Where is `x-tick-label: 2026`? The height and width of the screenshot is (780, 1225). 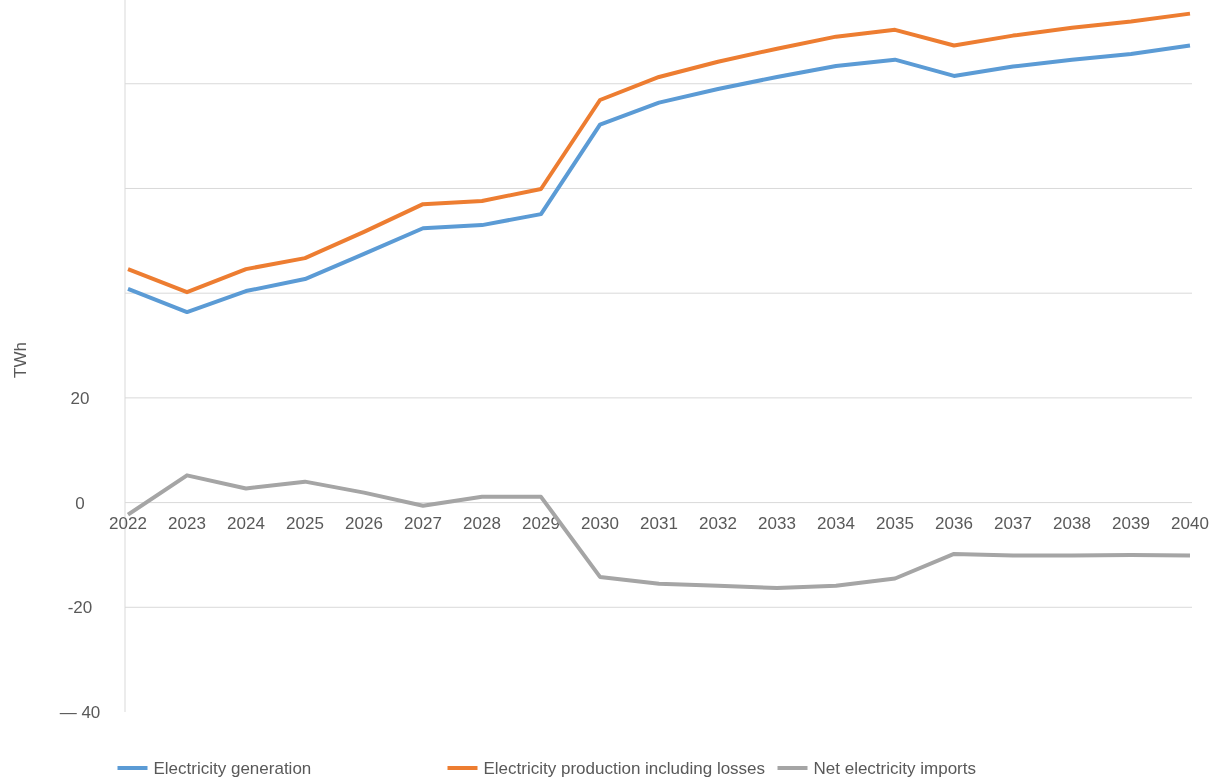
x-tick-label: 2026 is located at coordinates (364, 523).